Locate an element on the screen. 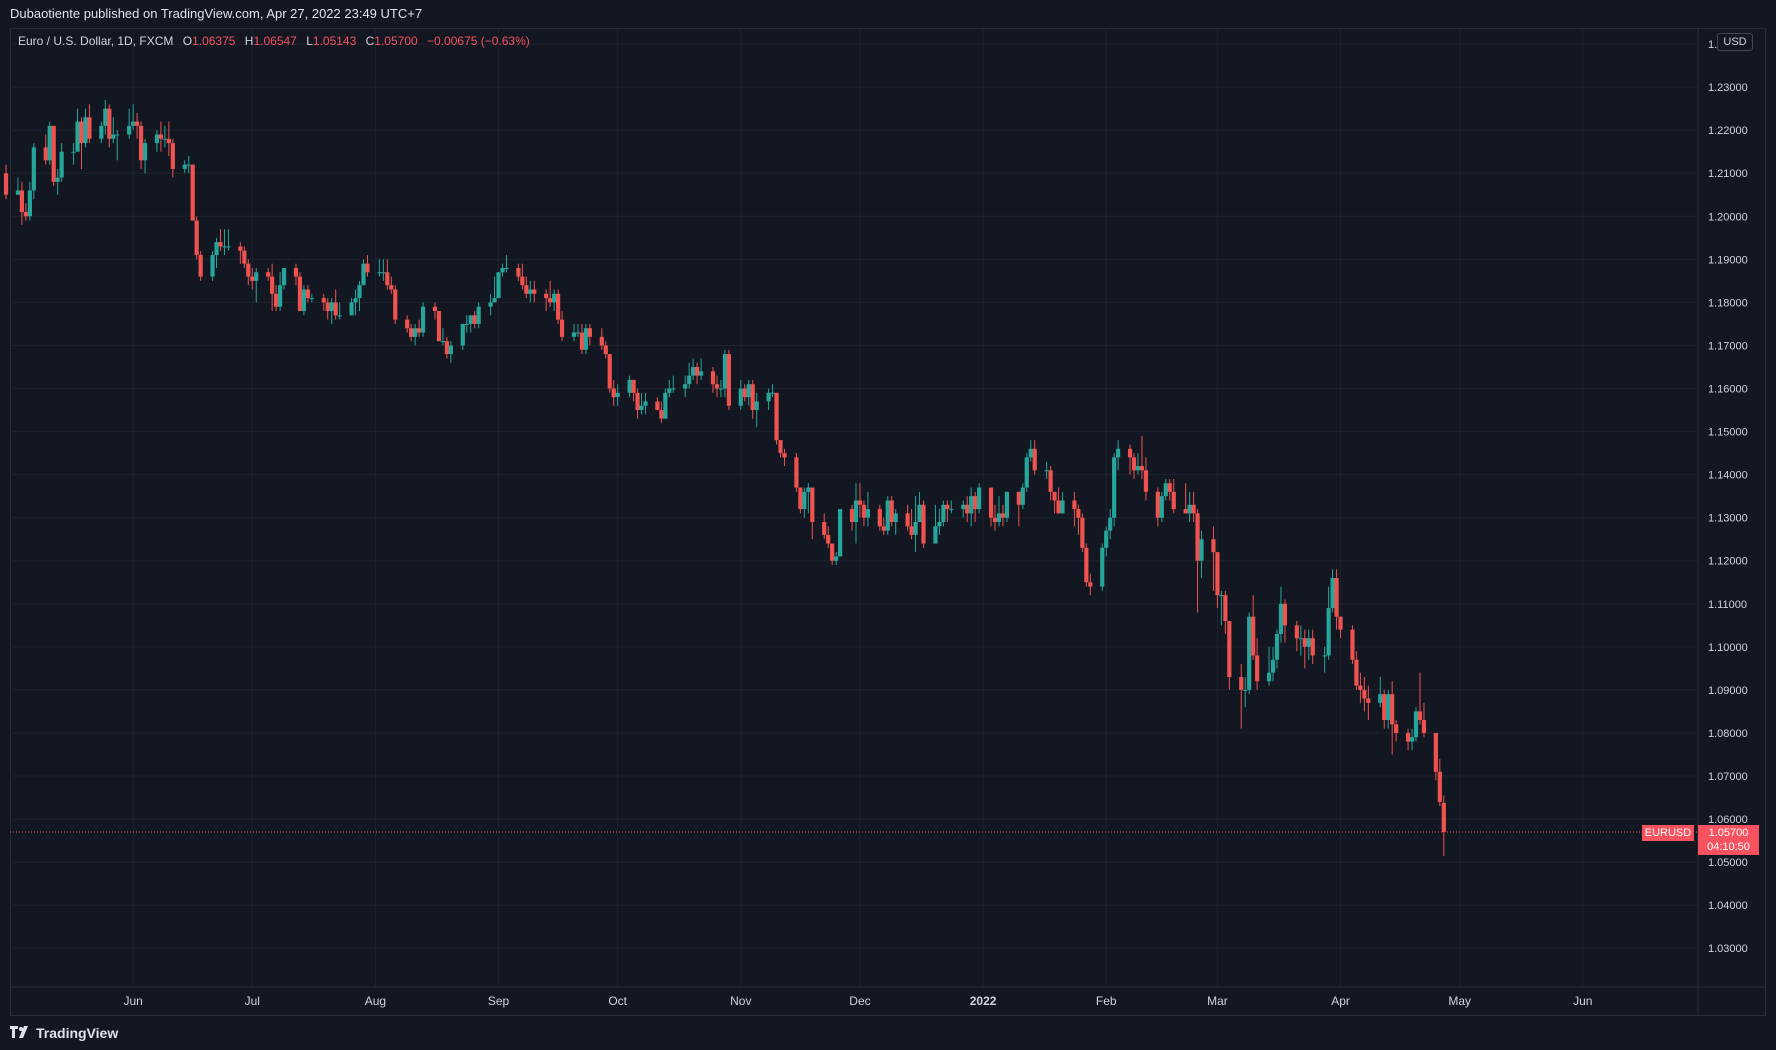  high-value: 1.06547 is located at coordinates (275, 41).